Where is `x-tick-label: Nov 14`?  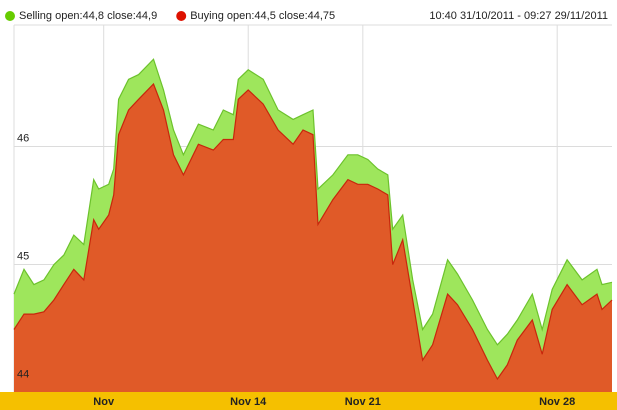
x-tick-label: Nov 14 is located at coordinates (248, 402).